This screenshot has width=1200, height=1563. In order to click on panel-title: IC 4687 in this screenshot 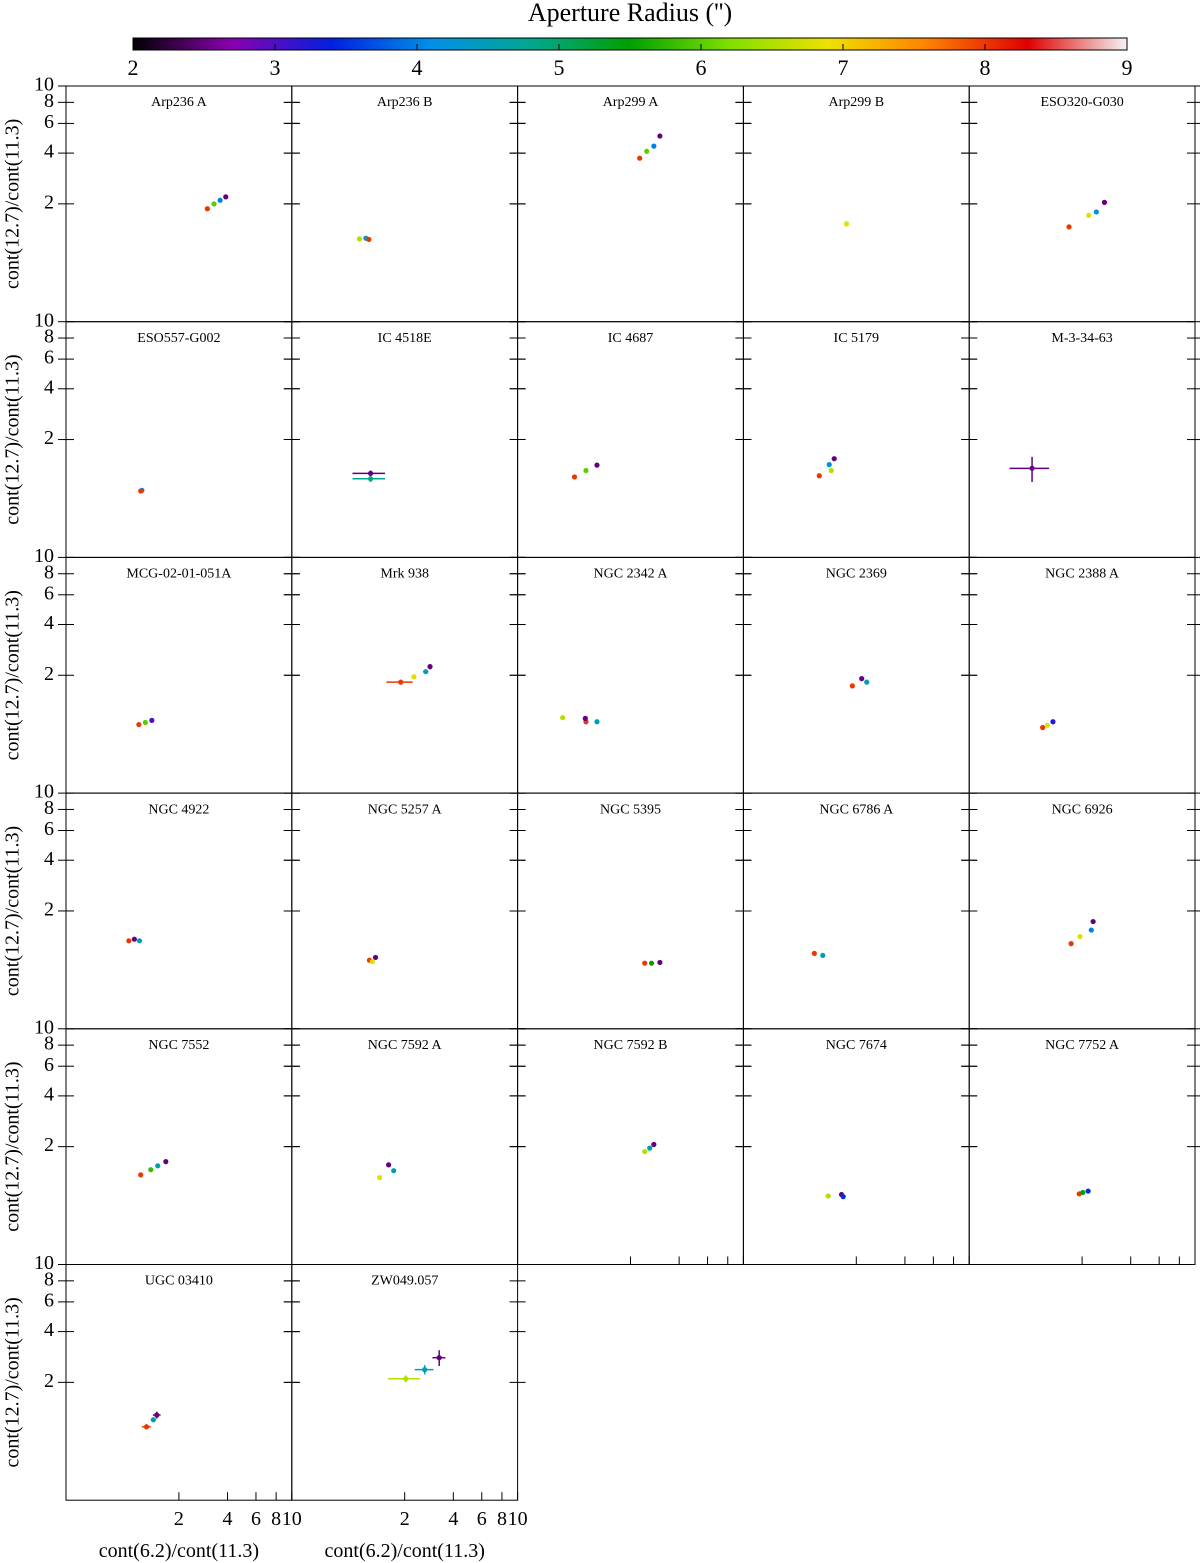, I will do `click(631, 338)`.